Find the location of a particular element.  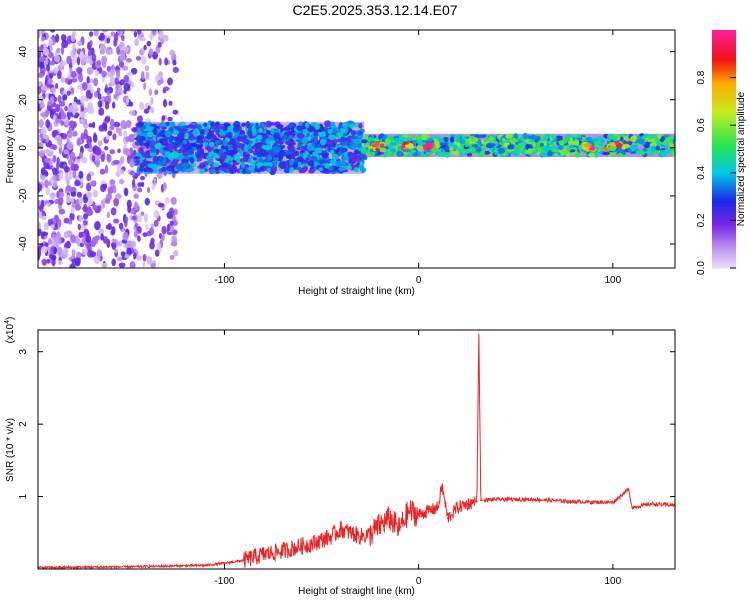

colorbar-tick-label: 0.2 is located at coordinates (701, 220).